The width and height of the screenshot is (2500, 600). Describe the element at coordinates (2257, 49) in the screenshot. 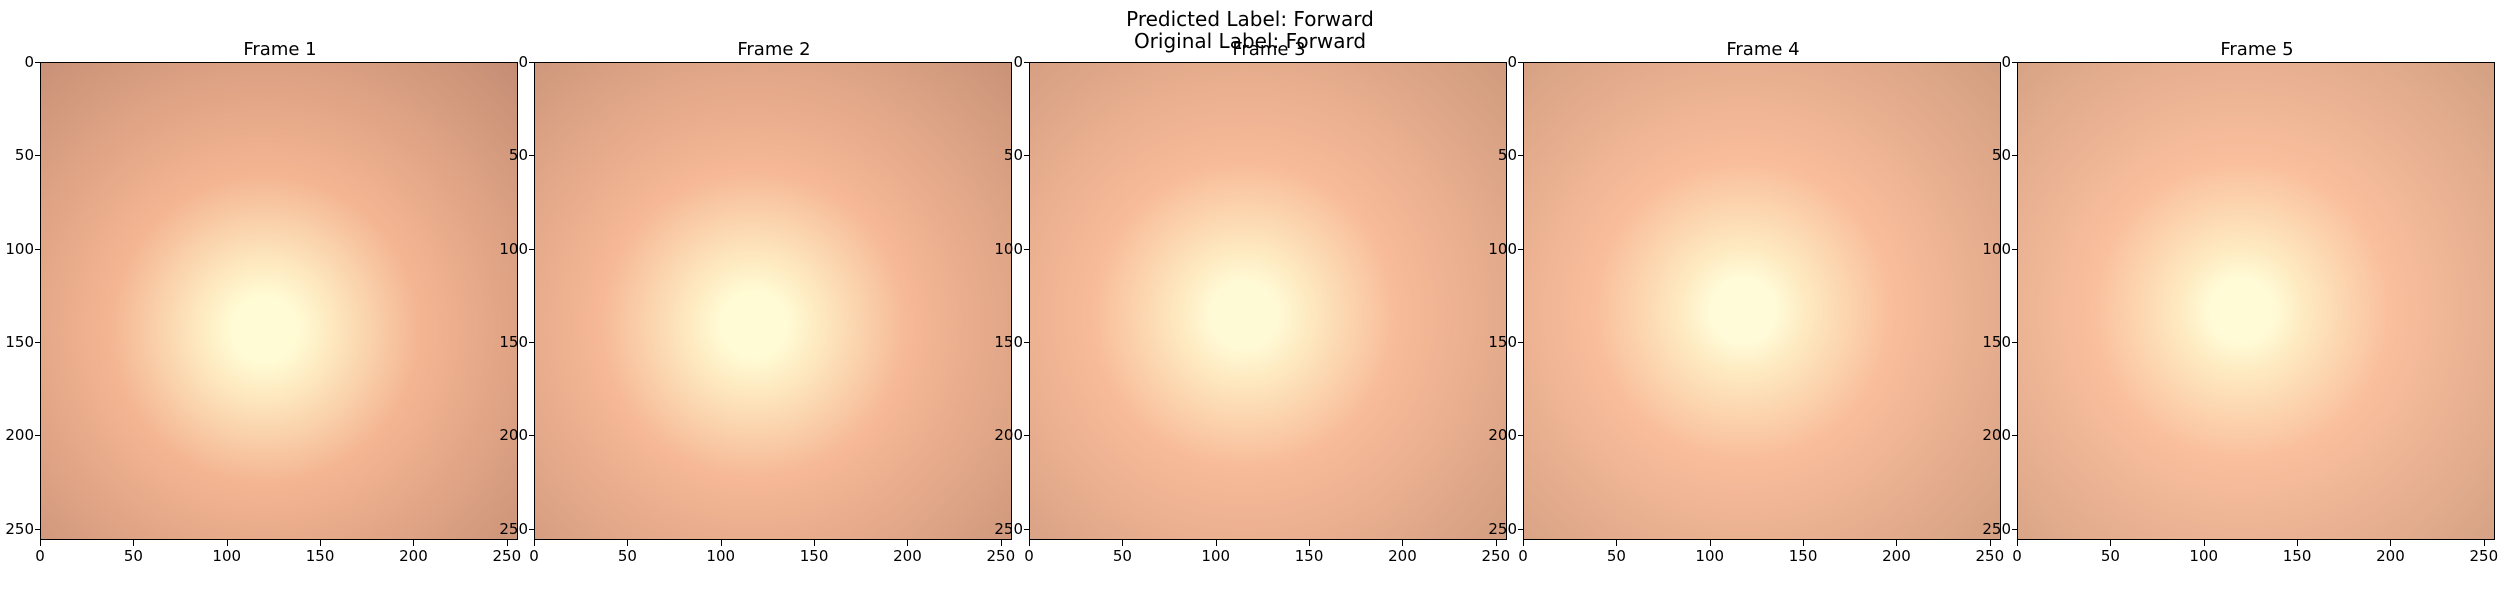

I see `frame-title-5: Frame 5` at that location.